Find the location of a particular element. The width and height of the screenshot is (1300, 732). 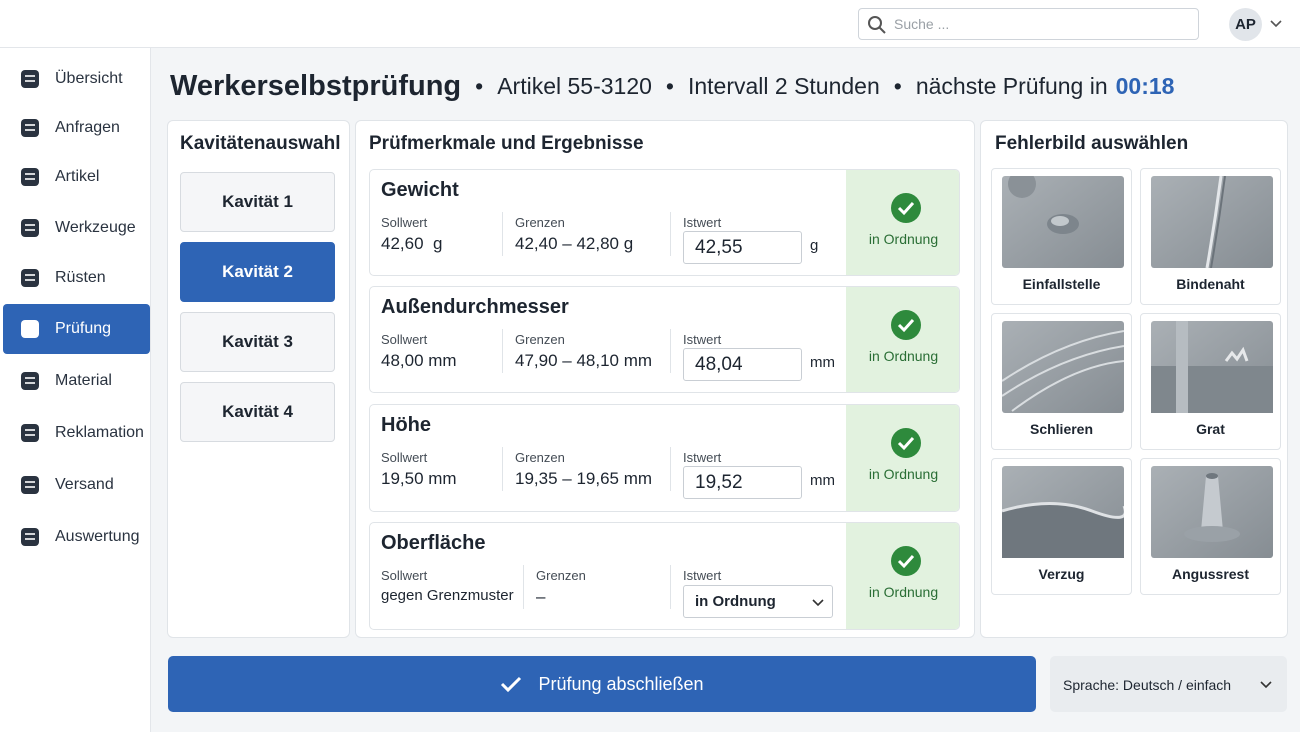

defect-card: Bindenaht is located at coordinates (1210, 236).